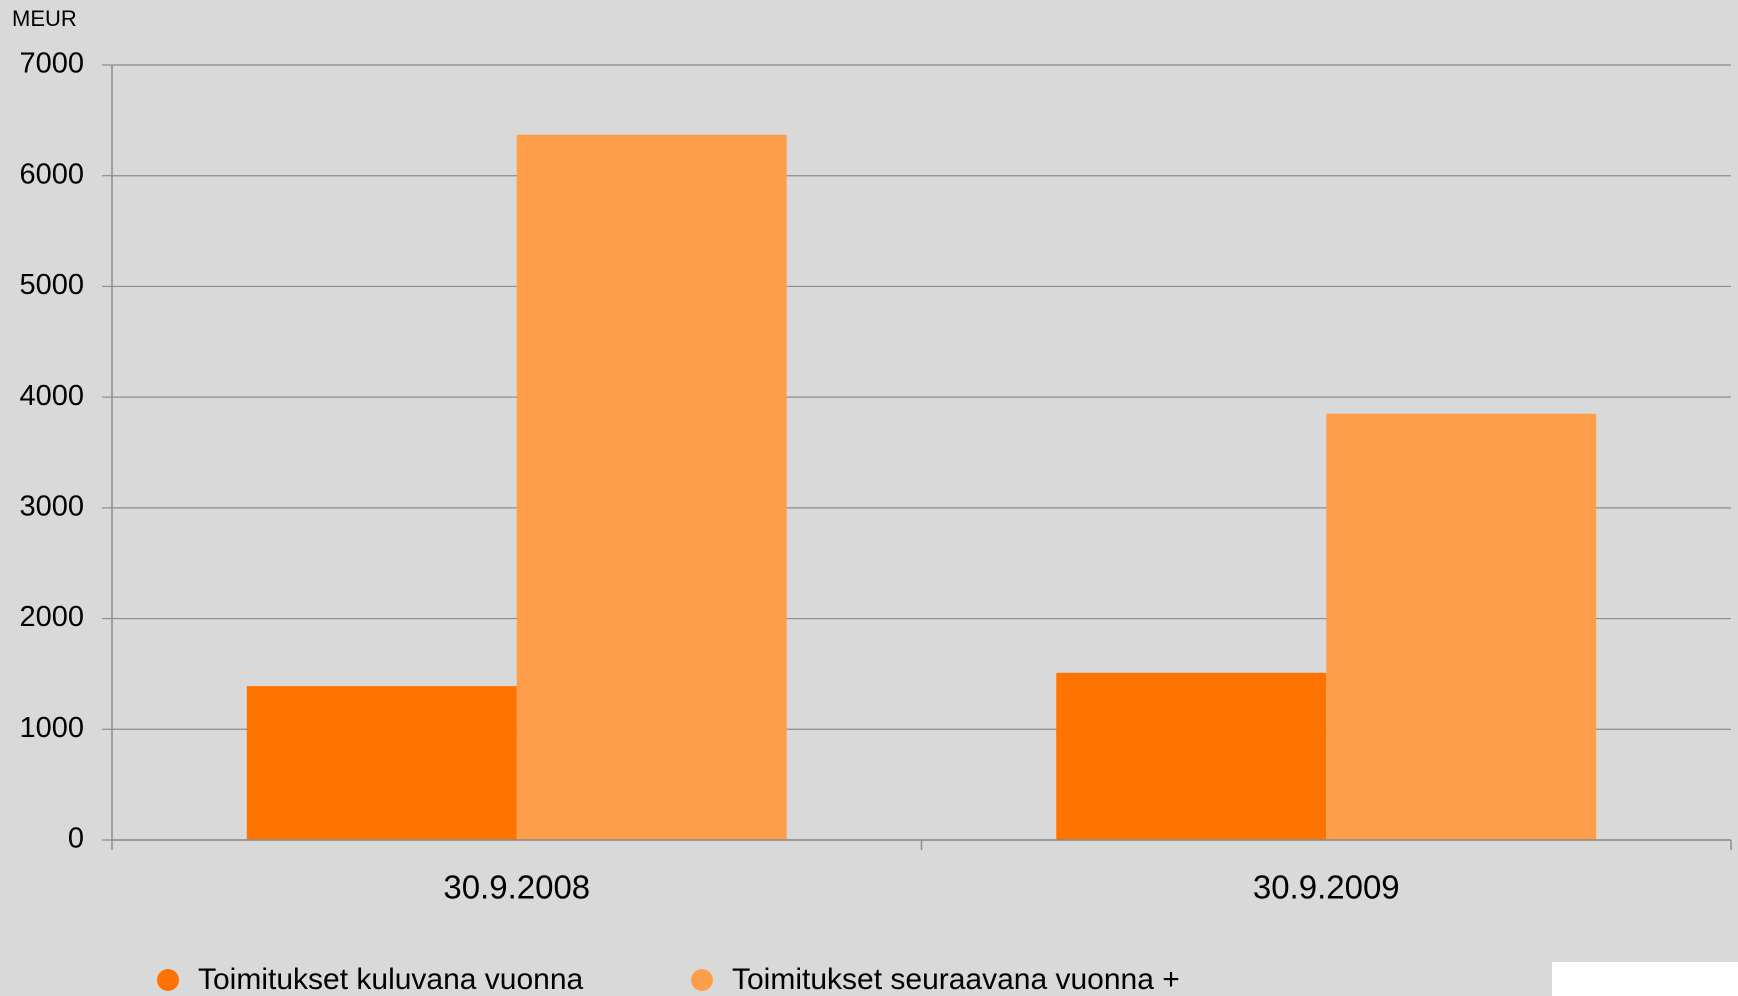 This screenshot has width=1738, height=996. What do you see at coordinates (516, 887) in the screenshot?
I see `x-tick-label: 30.9.2008` at bounding box center [516, 887].